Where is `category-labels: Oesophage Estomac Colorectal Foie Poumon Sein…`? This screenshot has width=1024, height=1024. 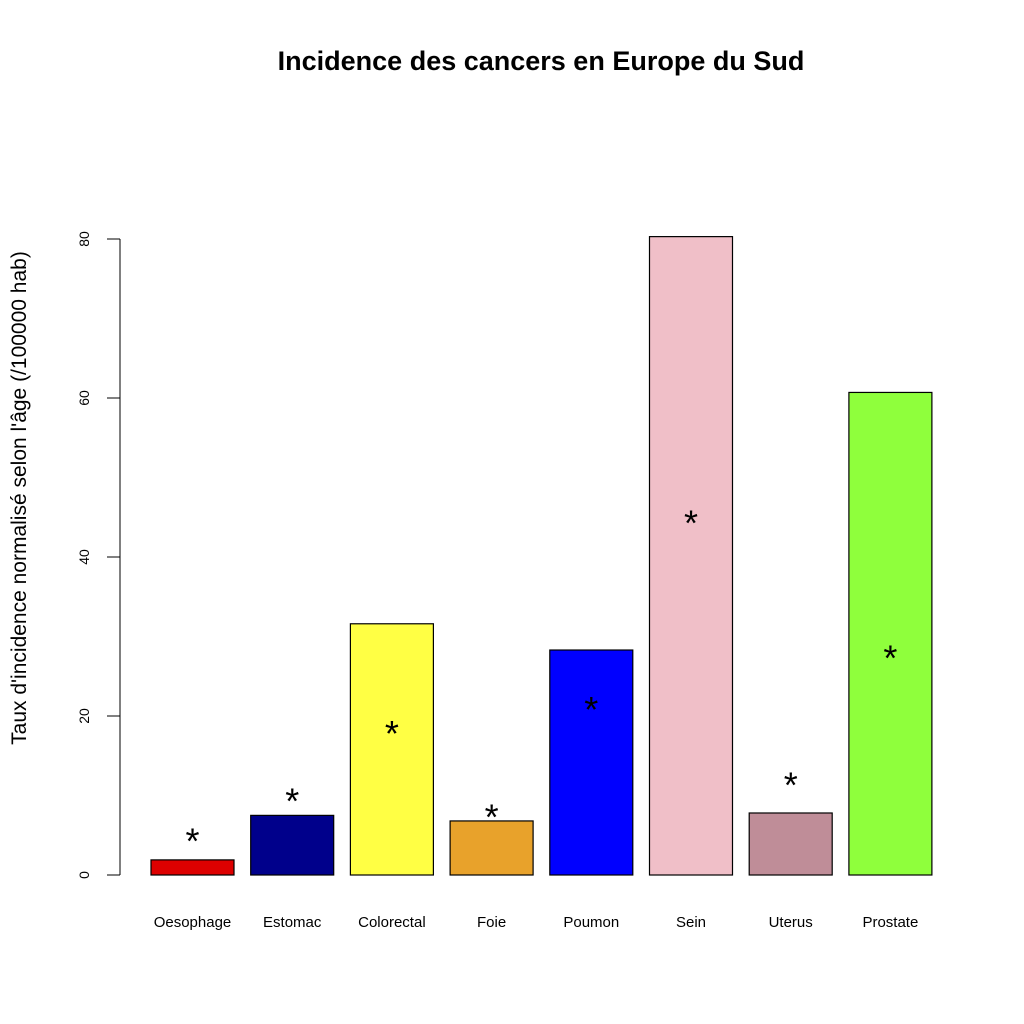
category-labels: Oesophage Estomac Colorectal Foie Poumon Sein… is located at coordinates (536, 922).